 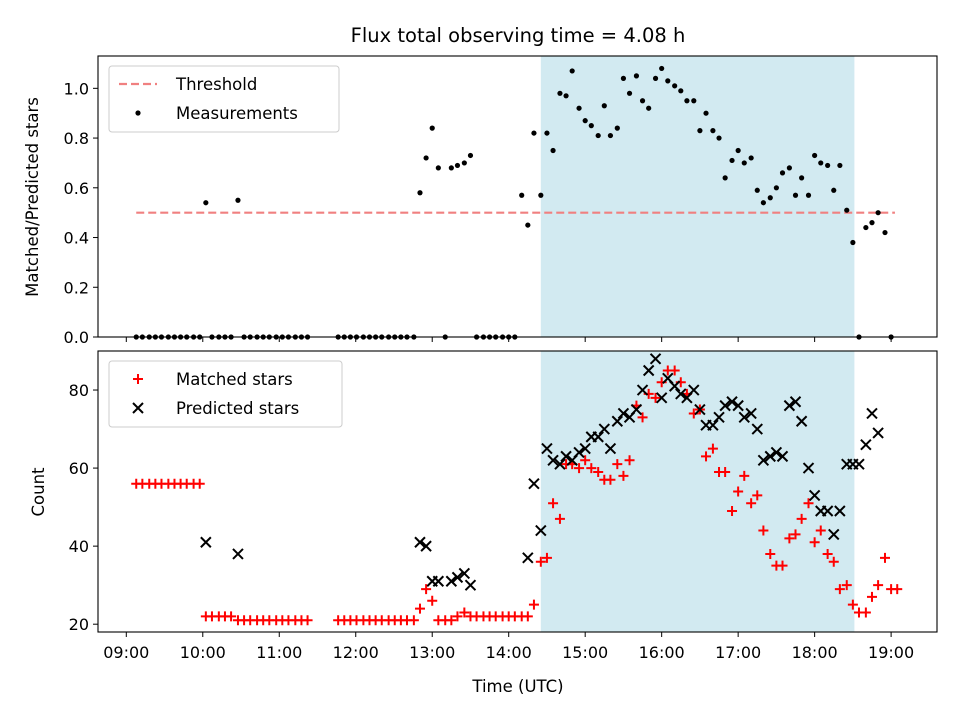 I want to click on x-tick-label: 11:00, so click(x=279, y=652).